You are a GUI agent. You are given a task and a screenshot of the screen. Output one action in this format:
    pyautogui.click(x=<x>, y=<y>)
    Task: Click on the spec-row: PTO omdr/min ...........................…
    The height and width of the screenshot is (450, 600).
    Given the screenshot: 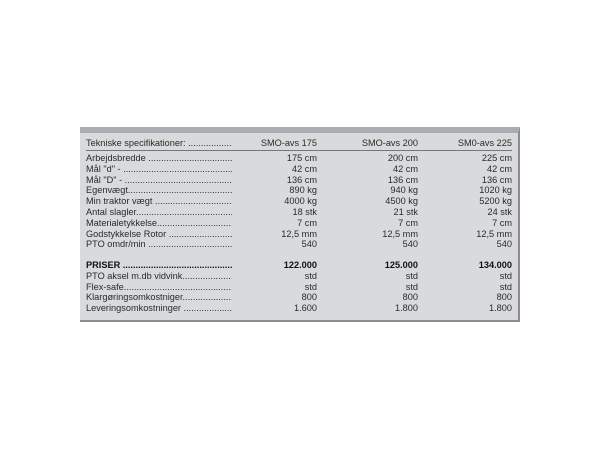 What is the action you would take?
    pyautogui.click(x=299, y=244)
    